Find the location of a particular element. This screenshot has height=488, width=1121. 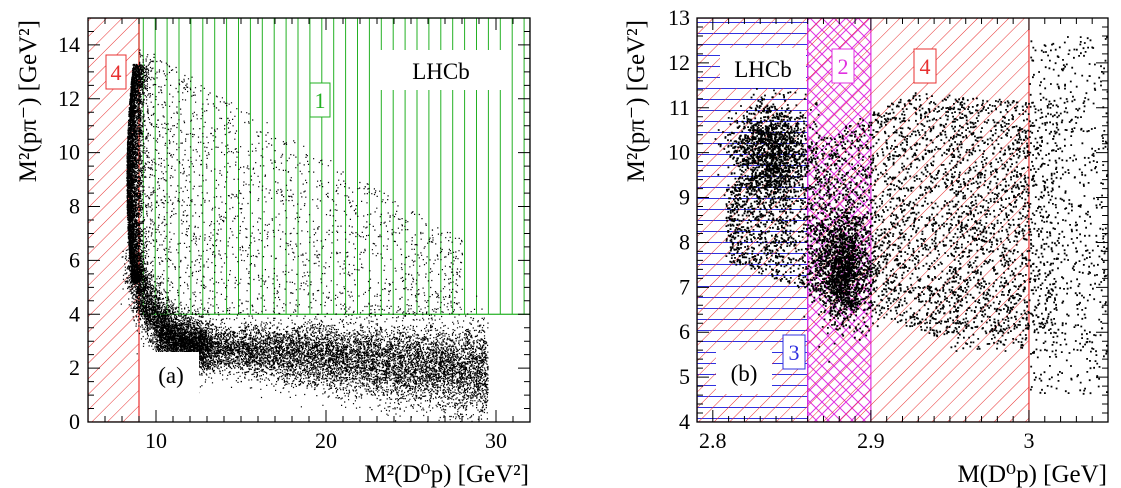

panel-a-xtick-label: 30 is located at coordinates (496, 440).